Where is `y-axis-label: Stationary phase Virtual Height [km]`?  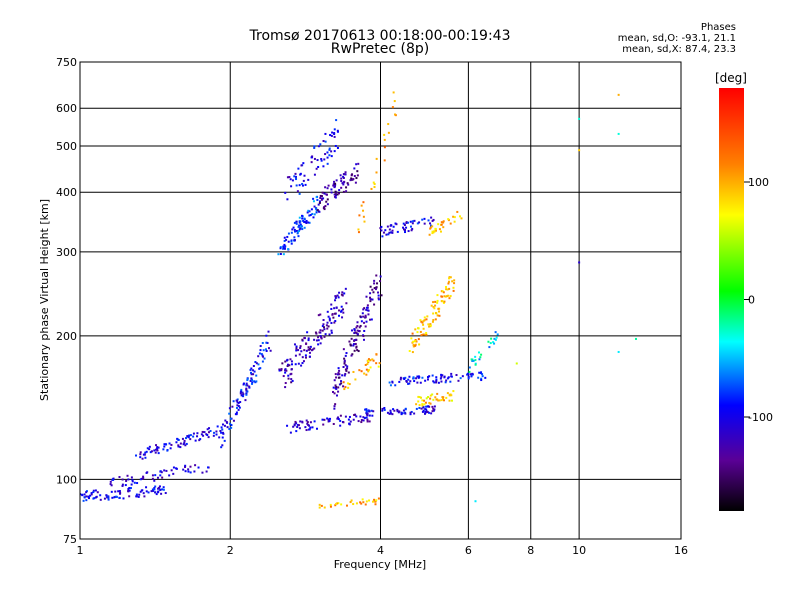 y-axis-label: Stationary phase Virtual Height [km] is located at coordinates (44, 300).